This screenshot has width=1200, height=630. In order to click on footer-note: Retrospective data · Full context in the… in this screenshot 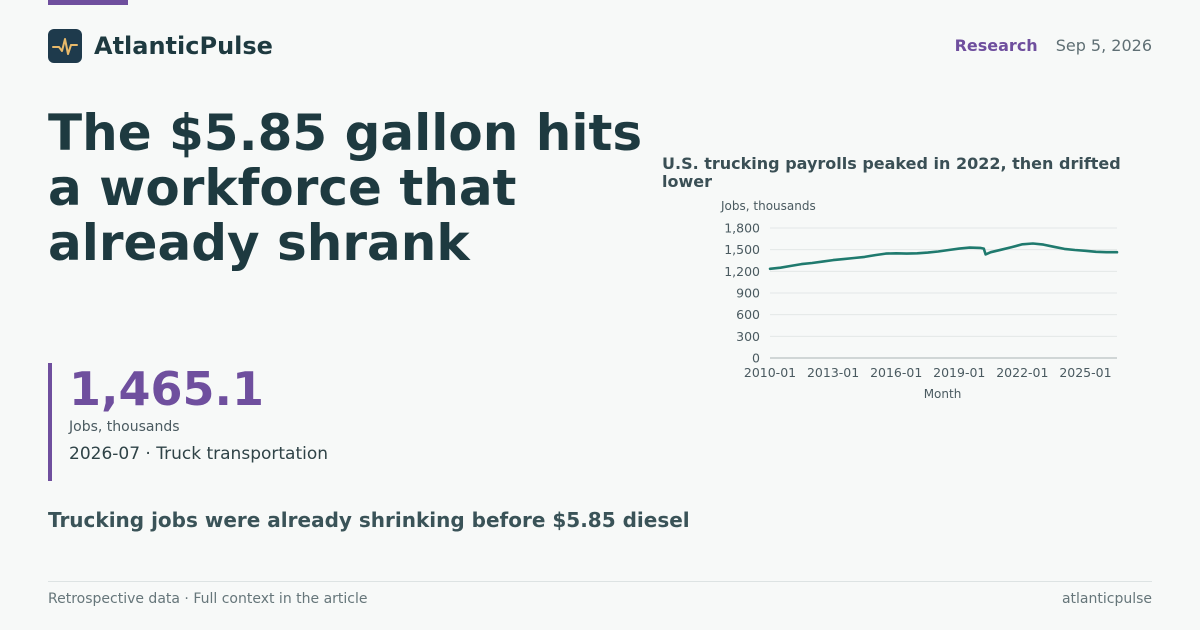, I will do `click(208, 599)`.